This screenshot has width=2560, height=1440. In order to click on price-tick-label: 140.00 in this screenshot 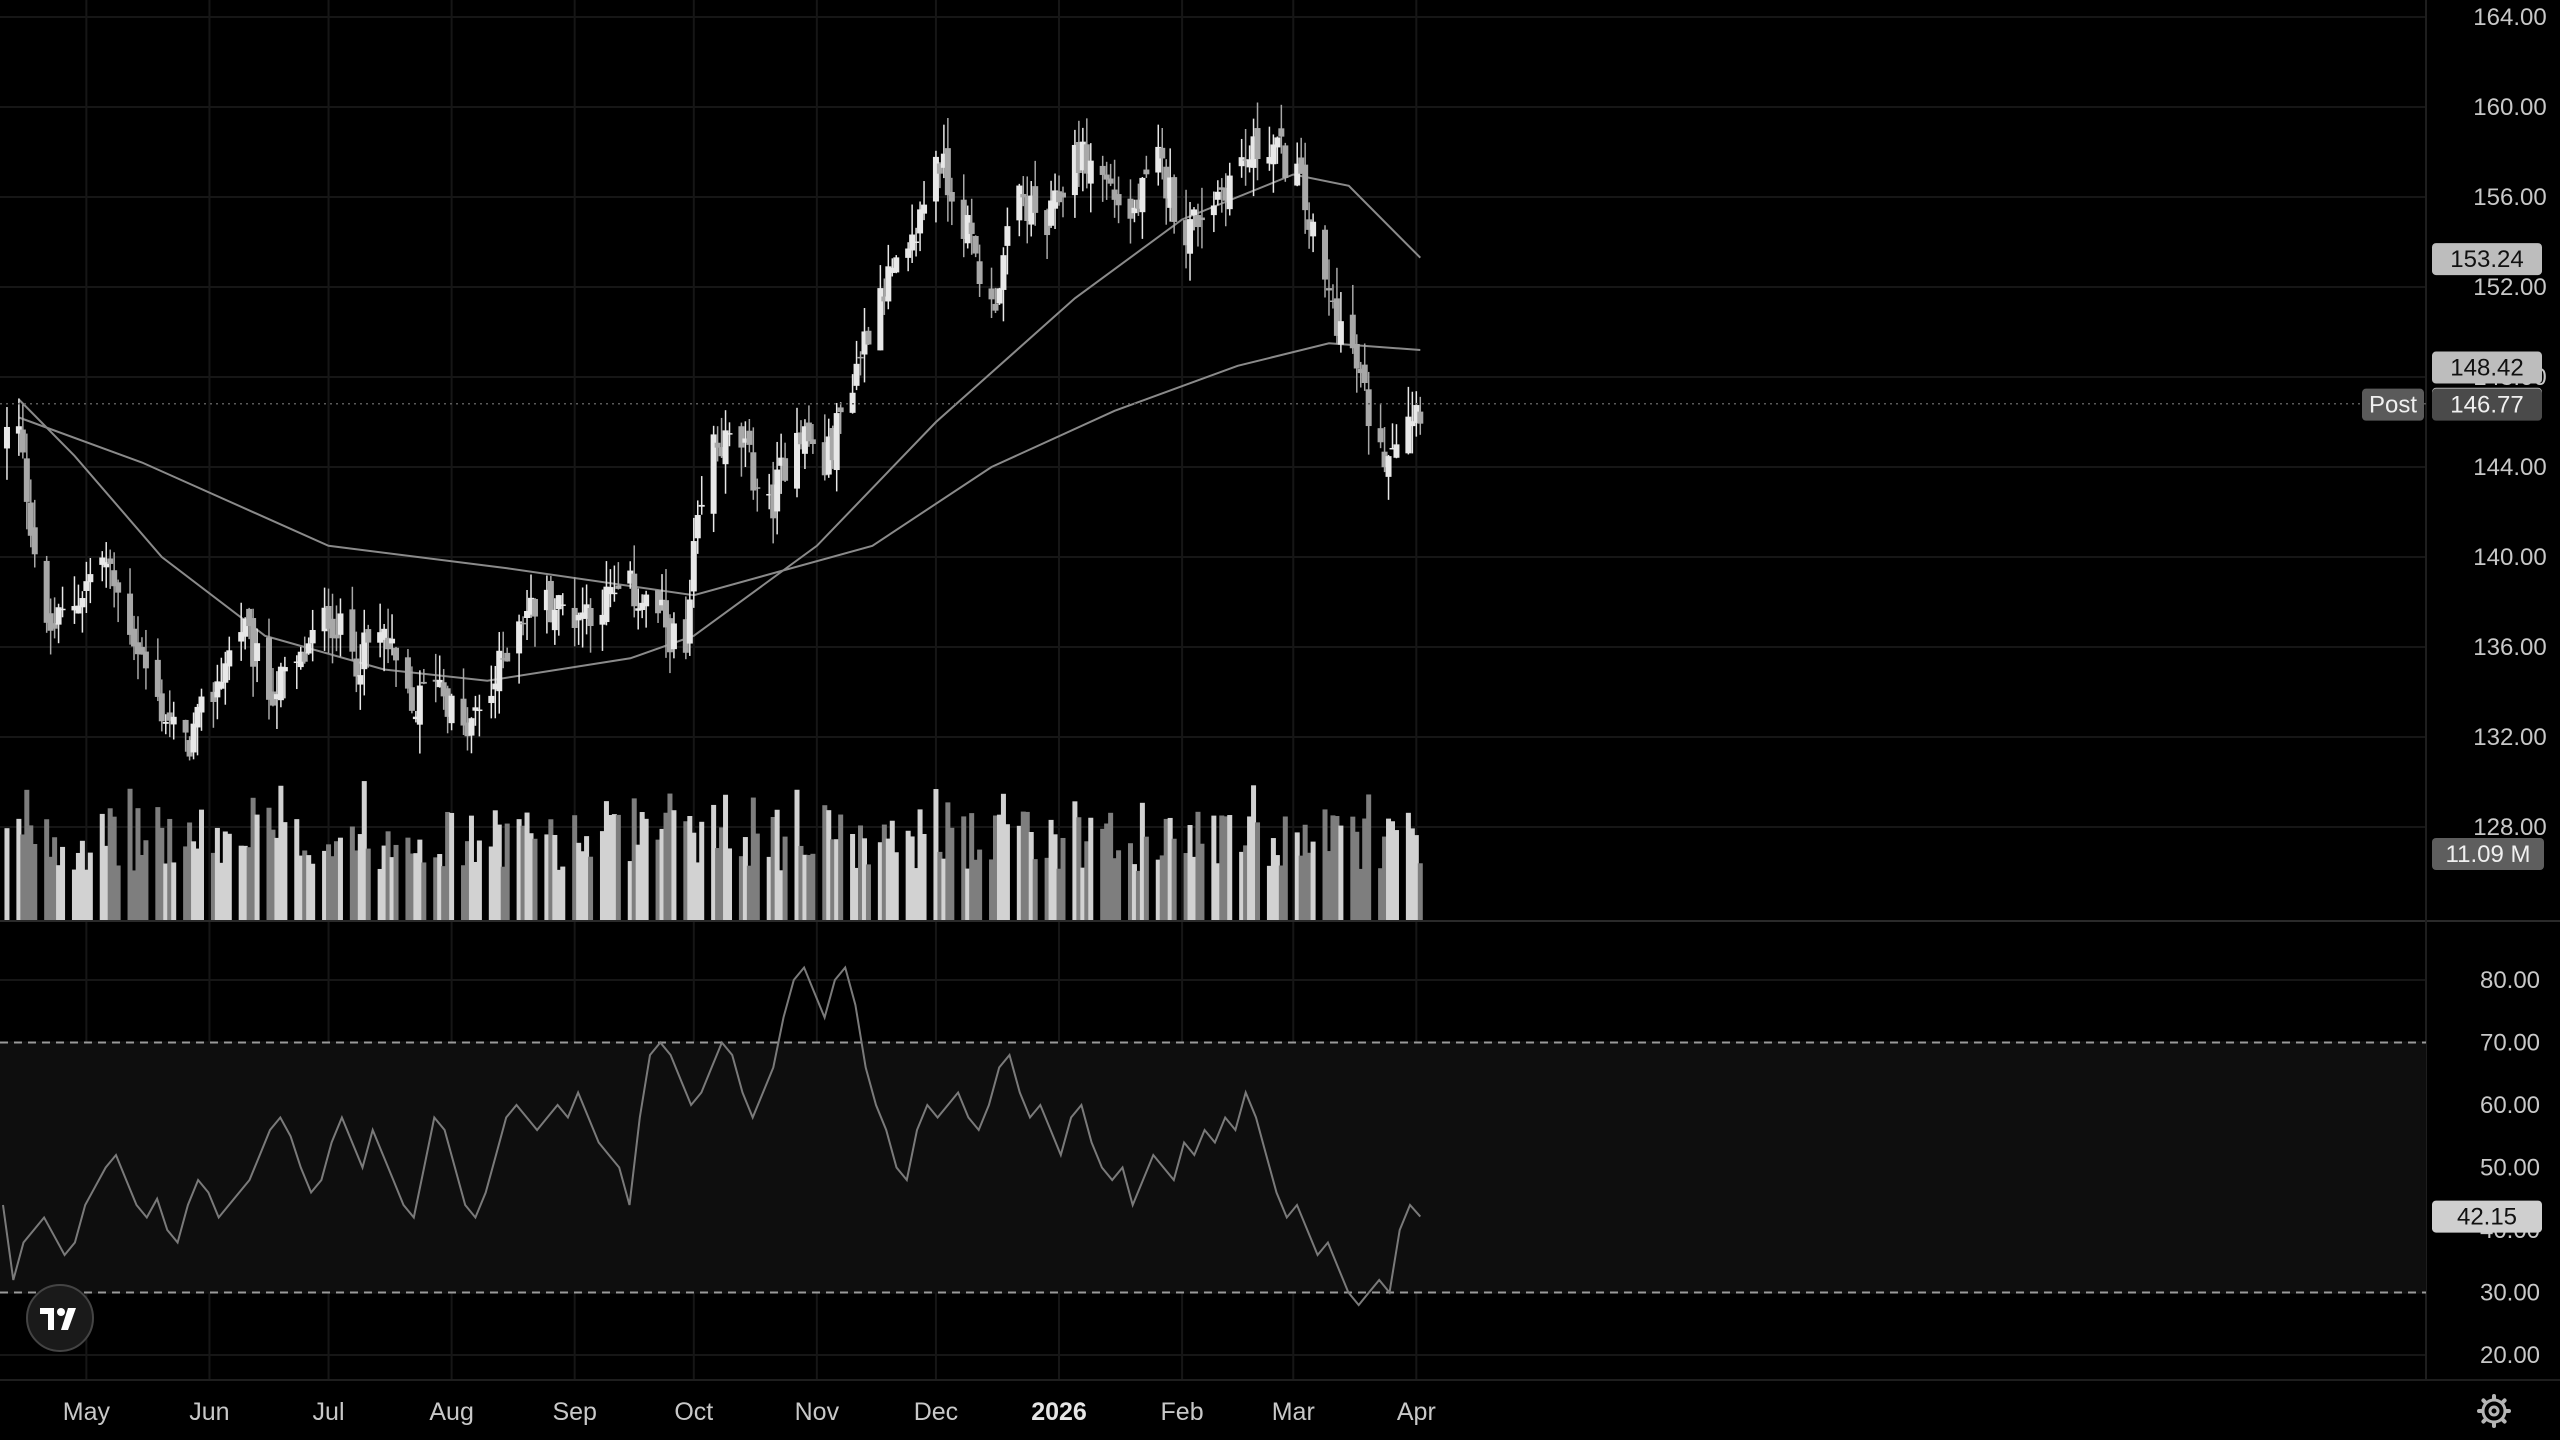, I will do `click(2509, 557)`.